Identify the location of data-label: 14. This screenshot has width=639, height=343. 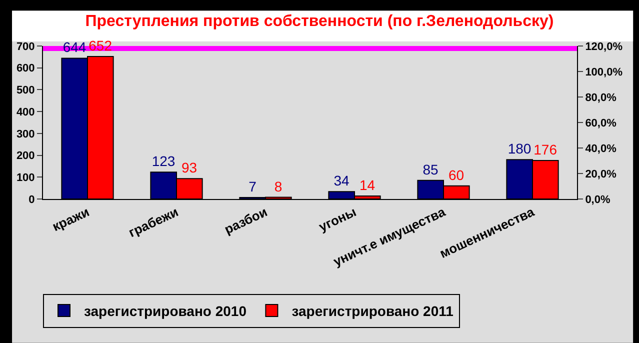
(368, 184).